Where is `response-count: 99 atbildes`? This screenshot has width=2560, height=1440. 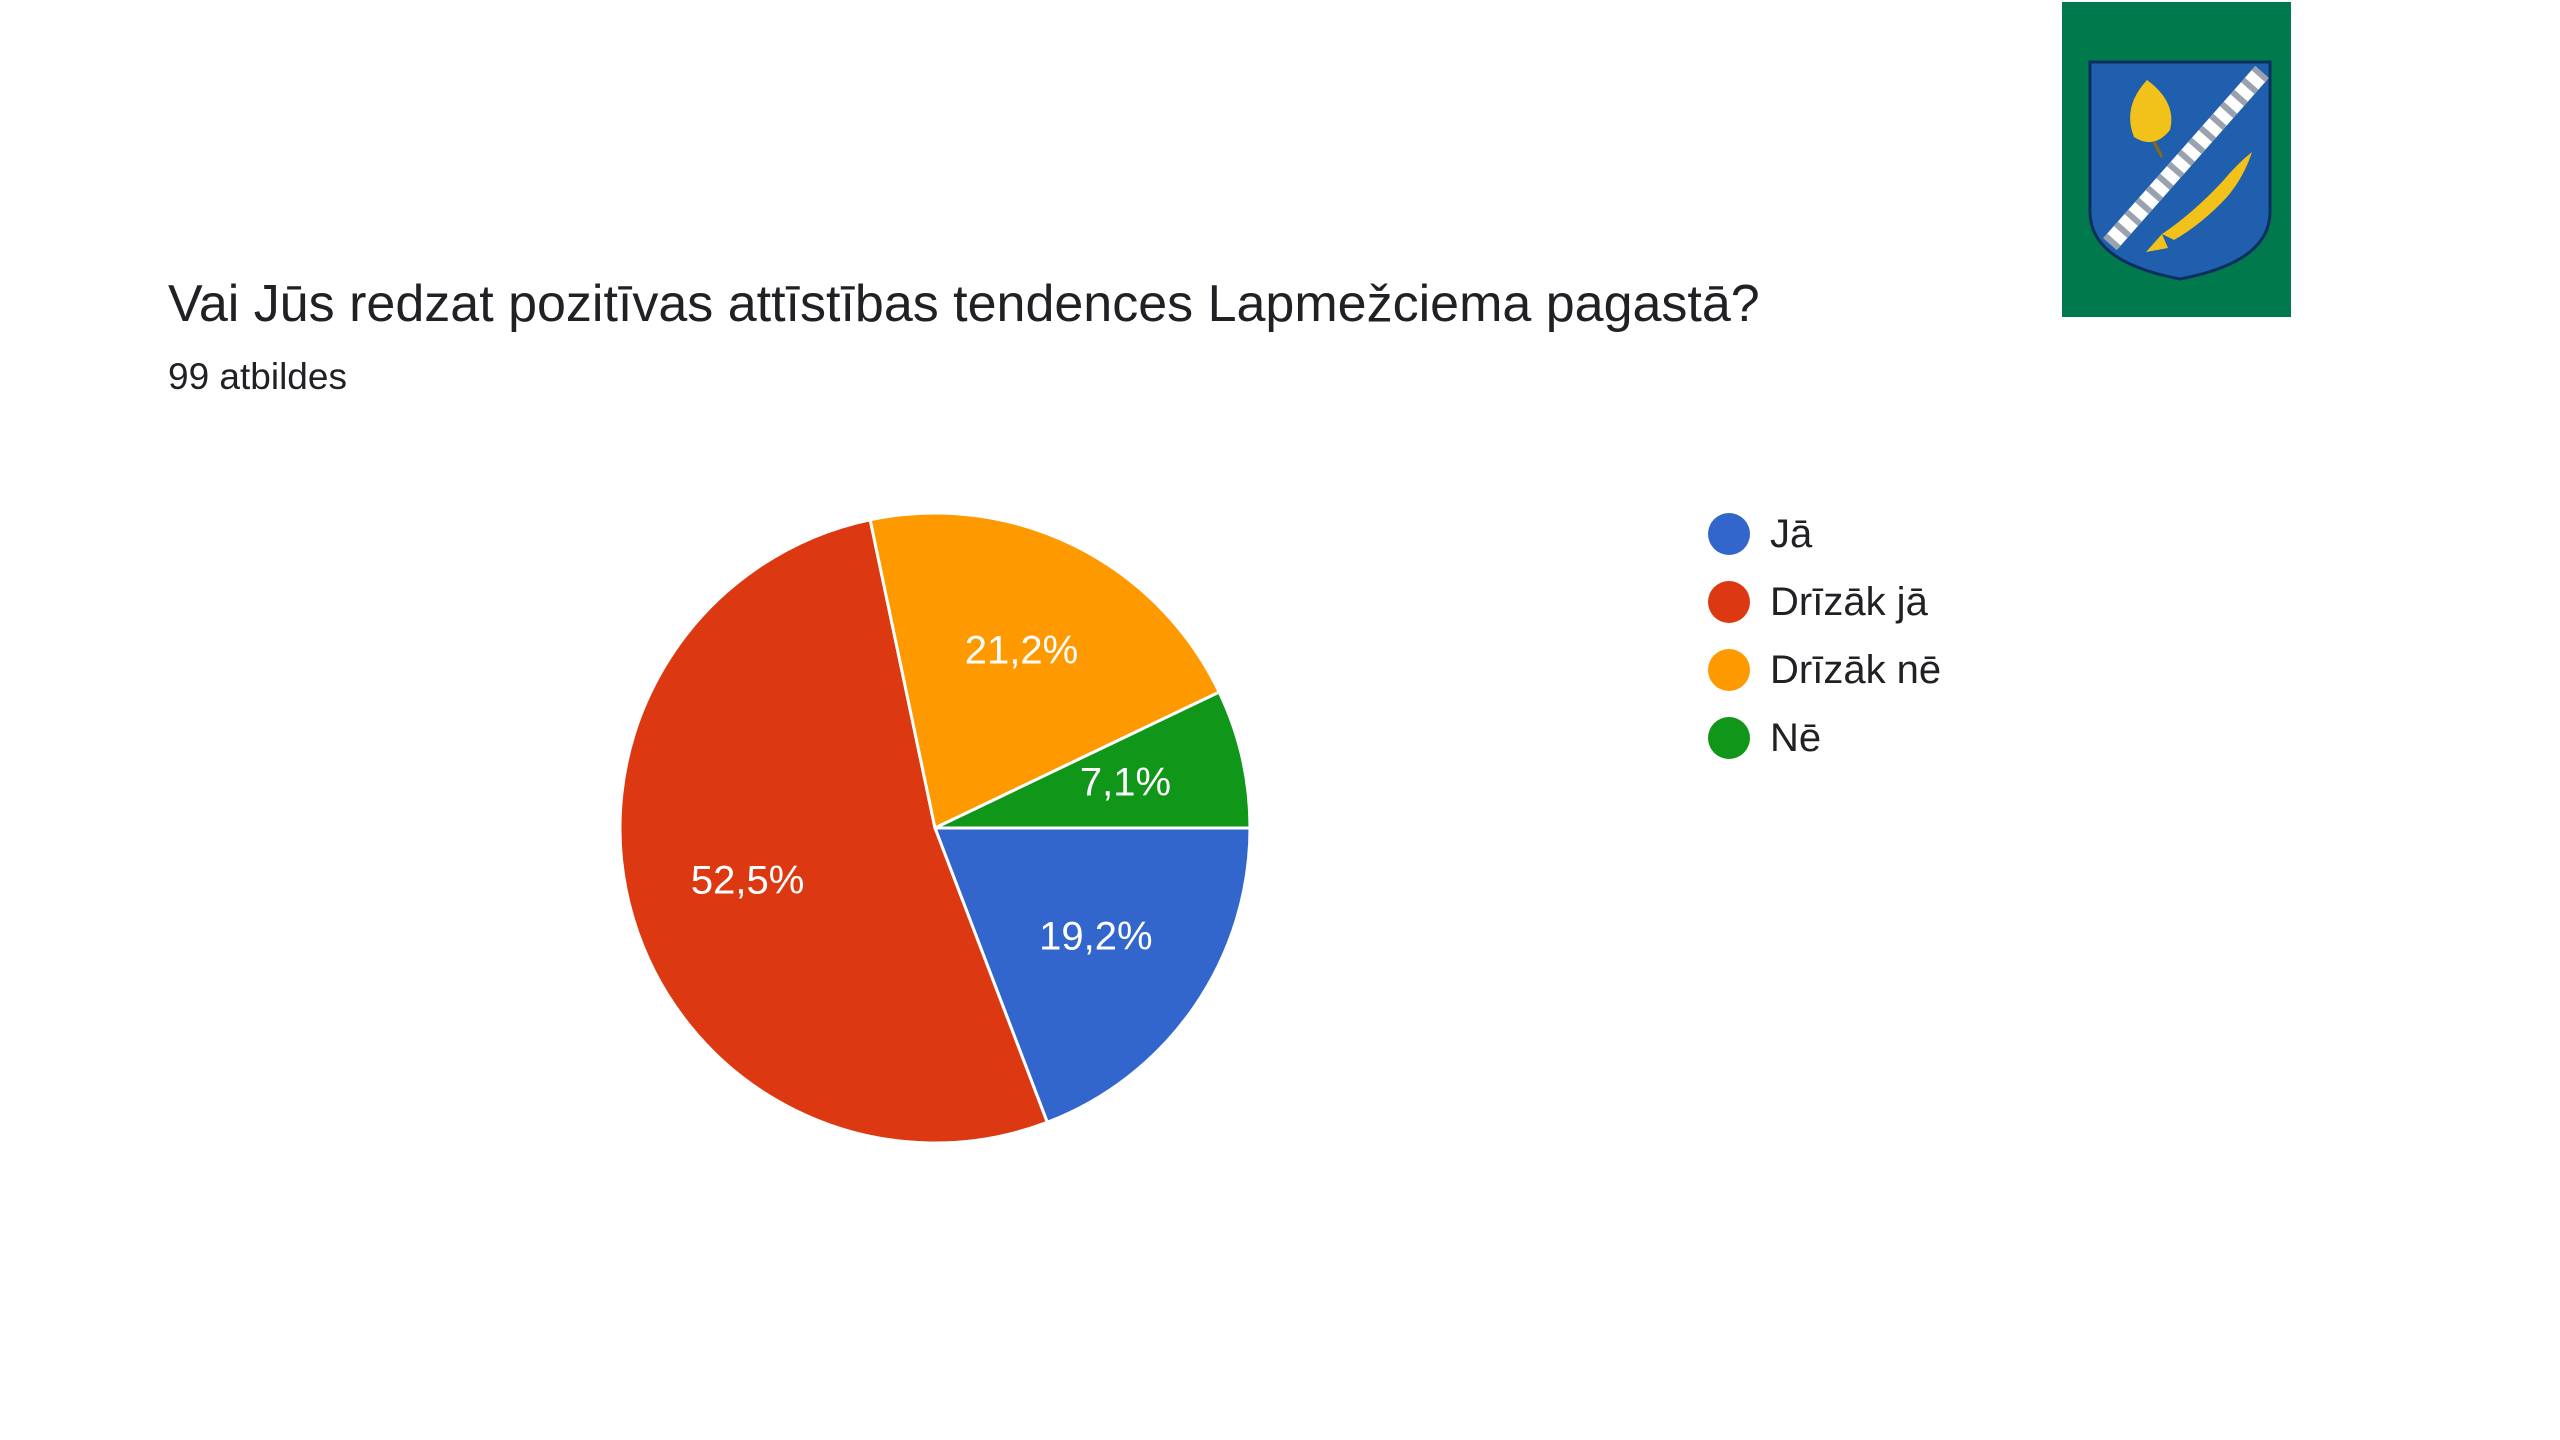
response-count: 99 atbildes is located at coordinates (257, 376).